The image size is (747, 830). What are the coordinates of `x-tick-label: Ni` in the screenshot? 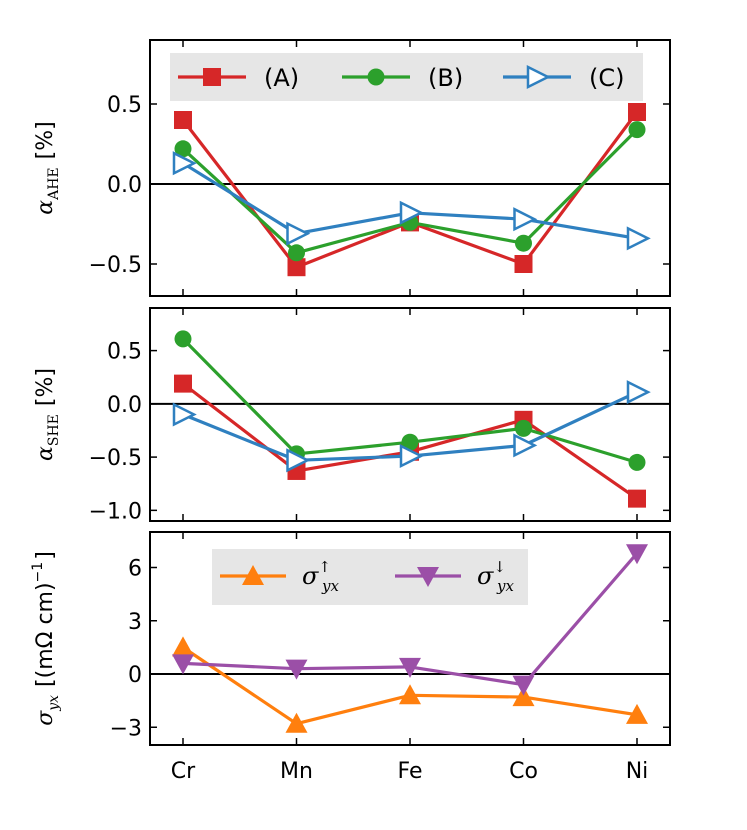 It's located at (637, 771).